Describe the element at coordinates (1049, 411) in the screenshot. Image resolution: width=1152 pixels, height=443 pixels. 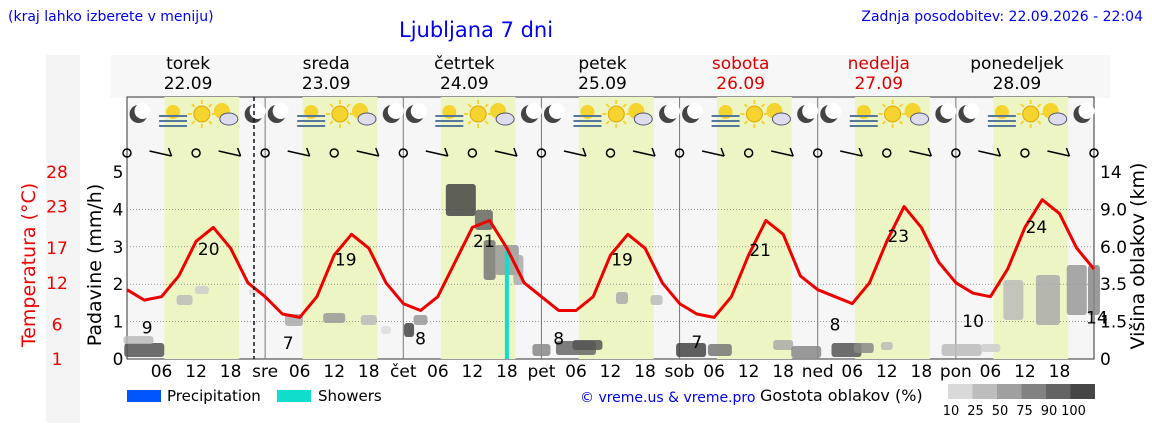
I see `scale-label: 90` at that location.